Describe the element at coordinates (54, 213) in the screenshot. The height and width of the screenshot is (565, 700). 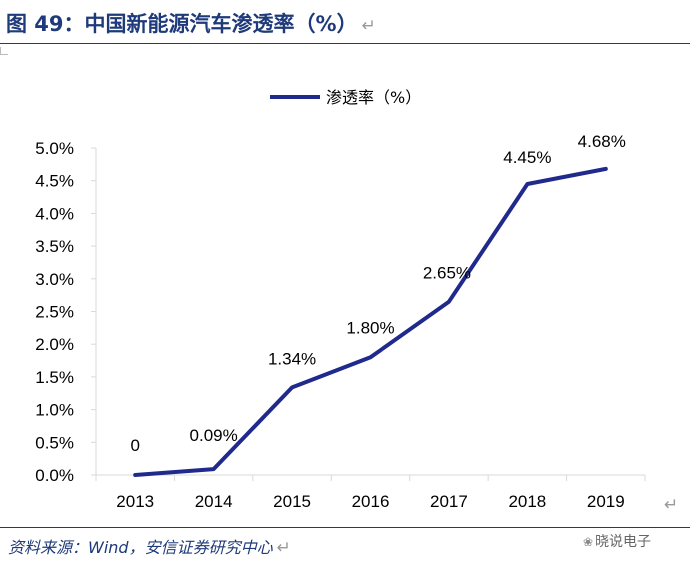
I see `y-tick-label: 4.0%` at that location.